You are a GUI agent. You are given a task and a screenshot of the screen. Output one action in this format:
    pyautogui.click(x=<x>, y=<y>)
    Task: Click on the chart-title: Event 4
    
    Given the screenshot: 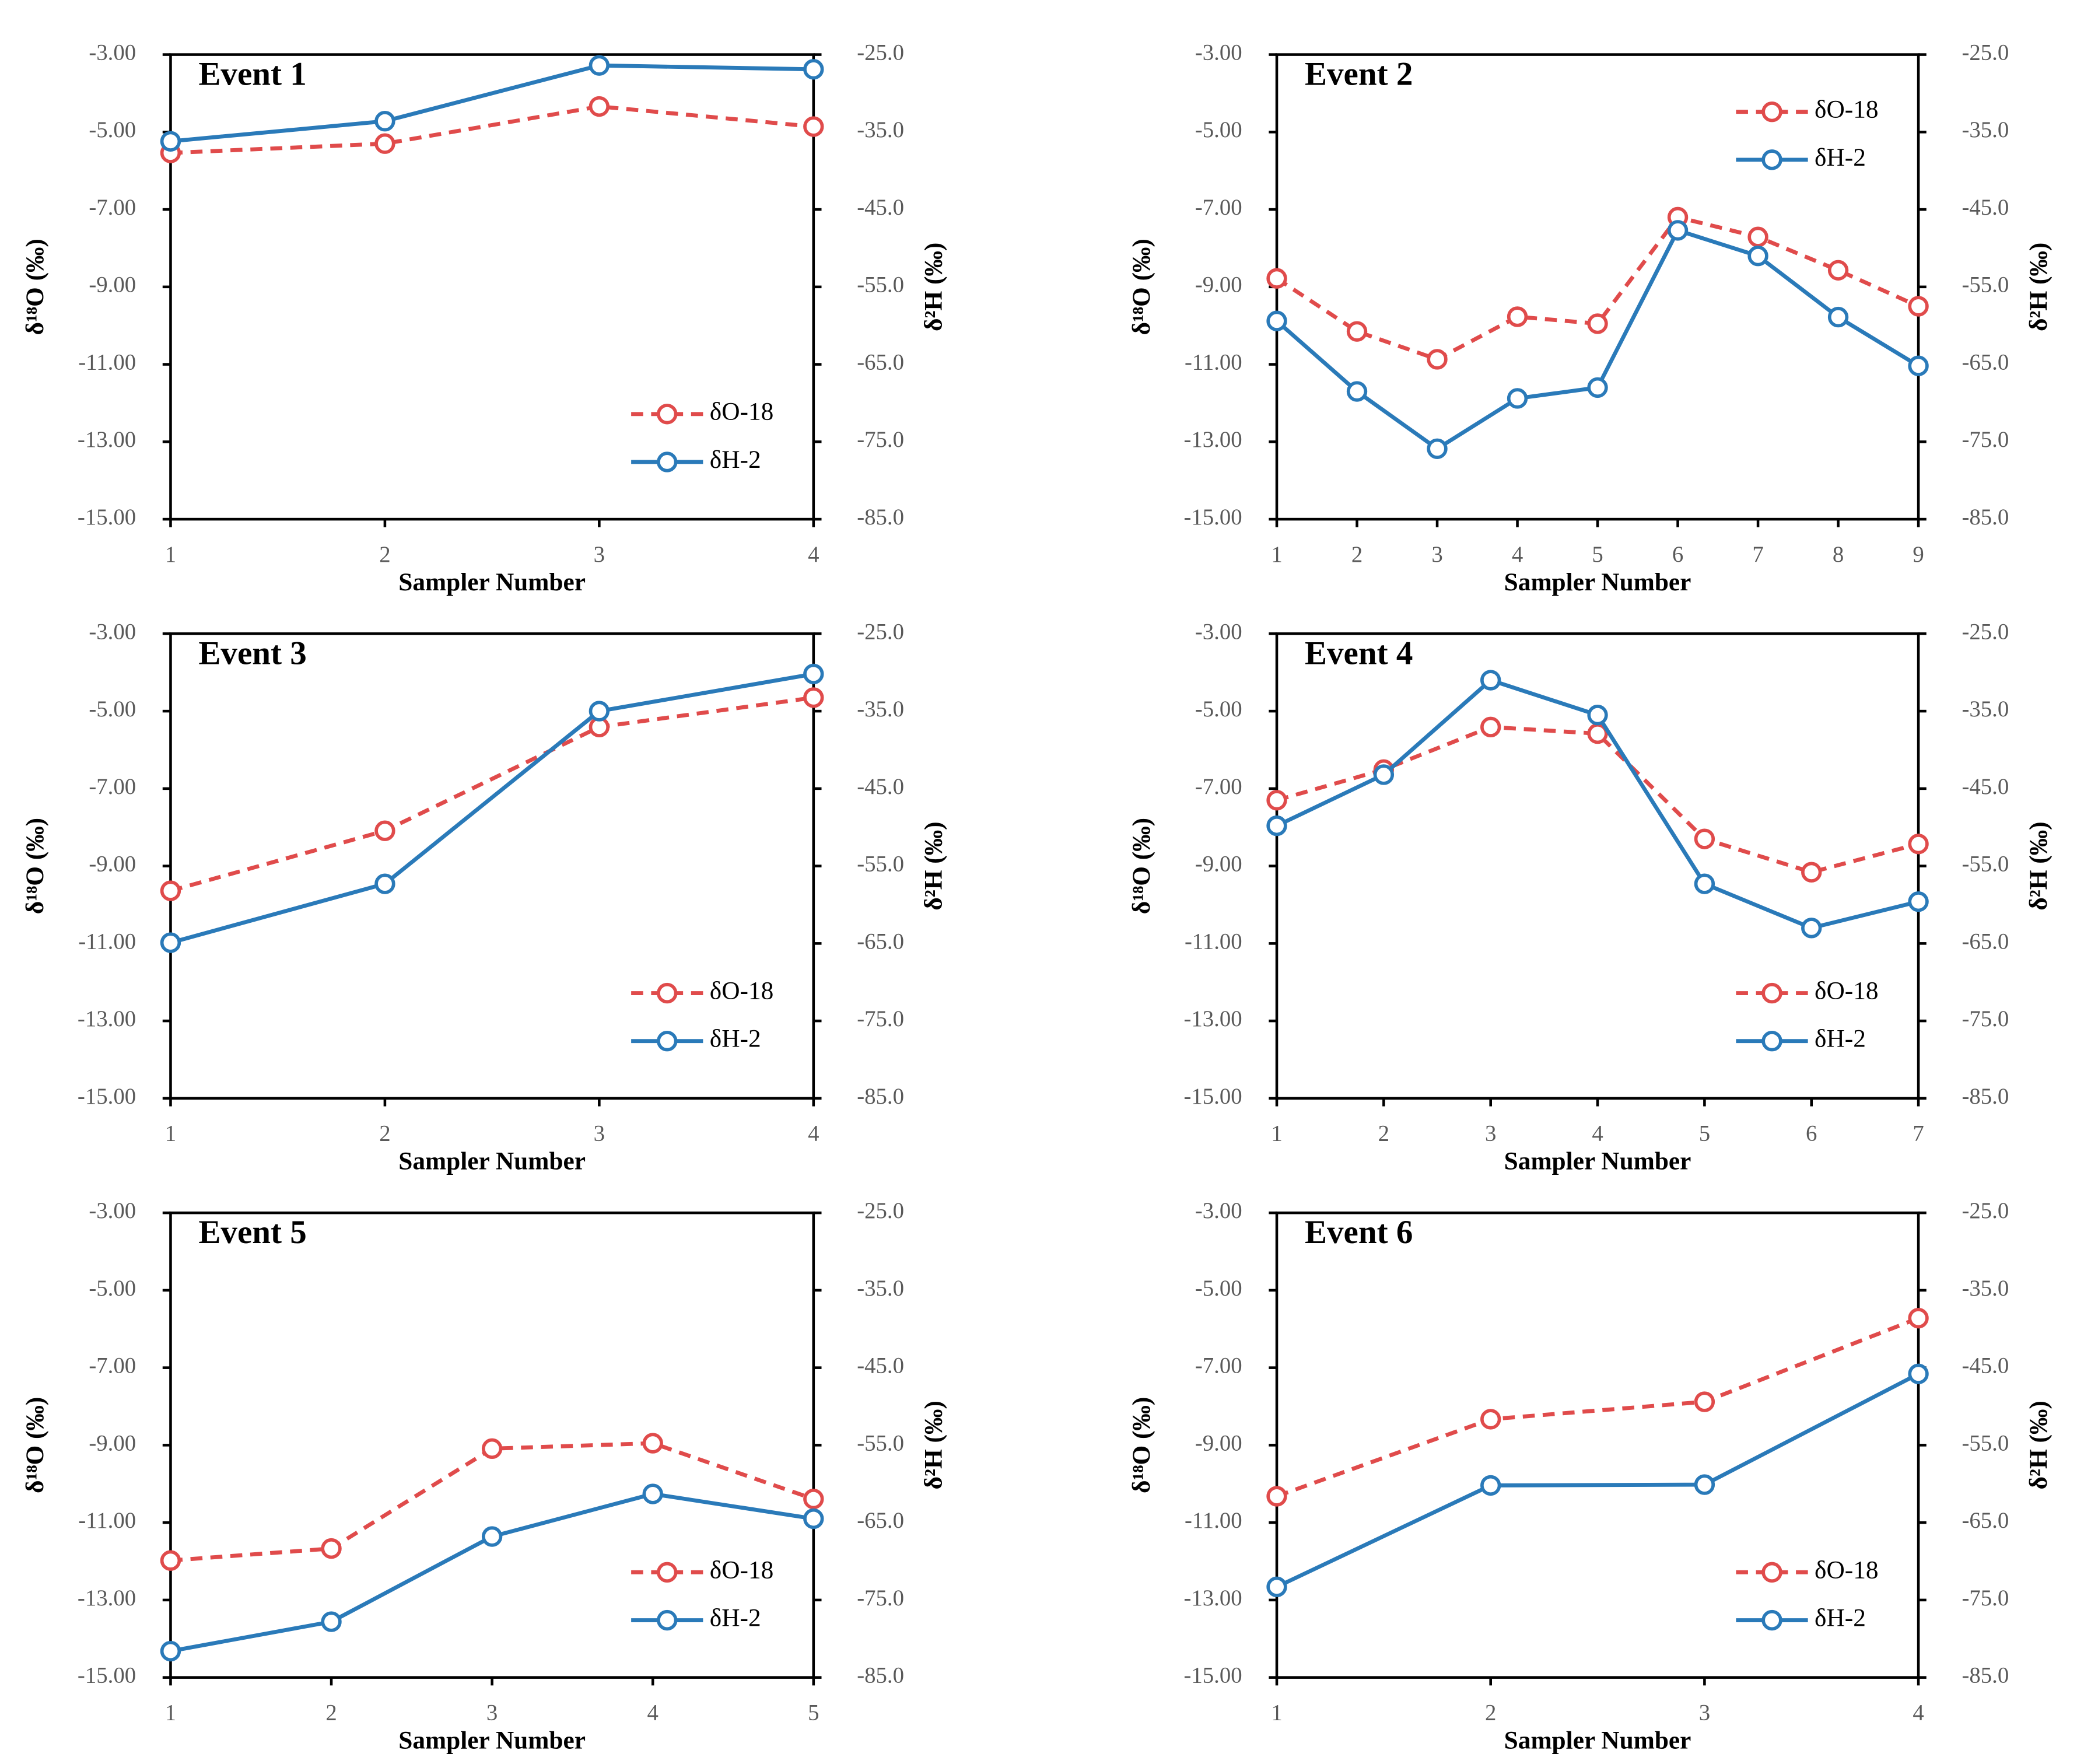 What is the action you would take?
    pyautogui.click(x=1359, y=653)
    